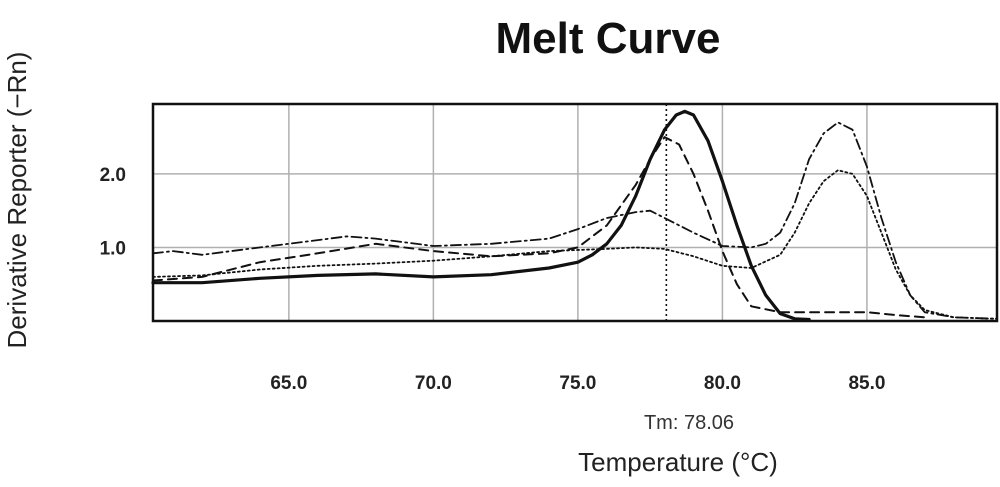 The image size is (1000, 487). I want to click on chart-title: Melt Curve, so click(608, 38).